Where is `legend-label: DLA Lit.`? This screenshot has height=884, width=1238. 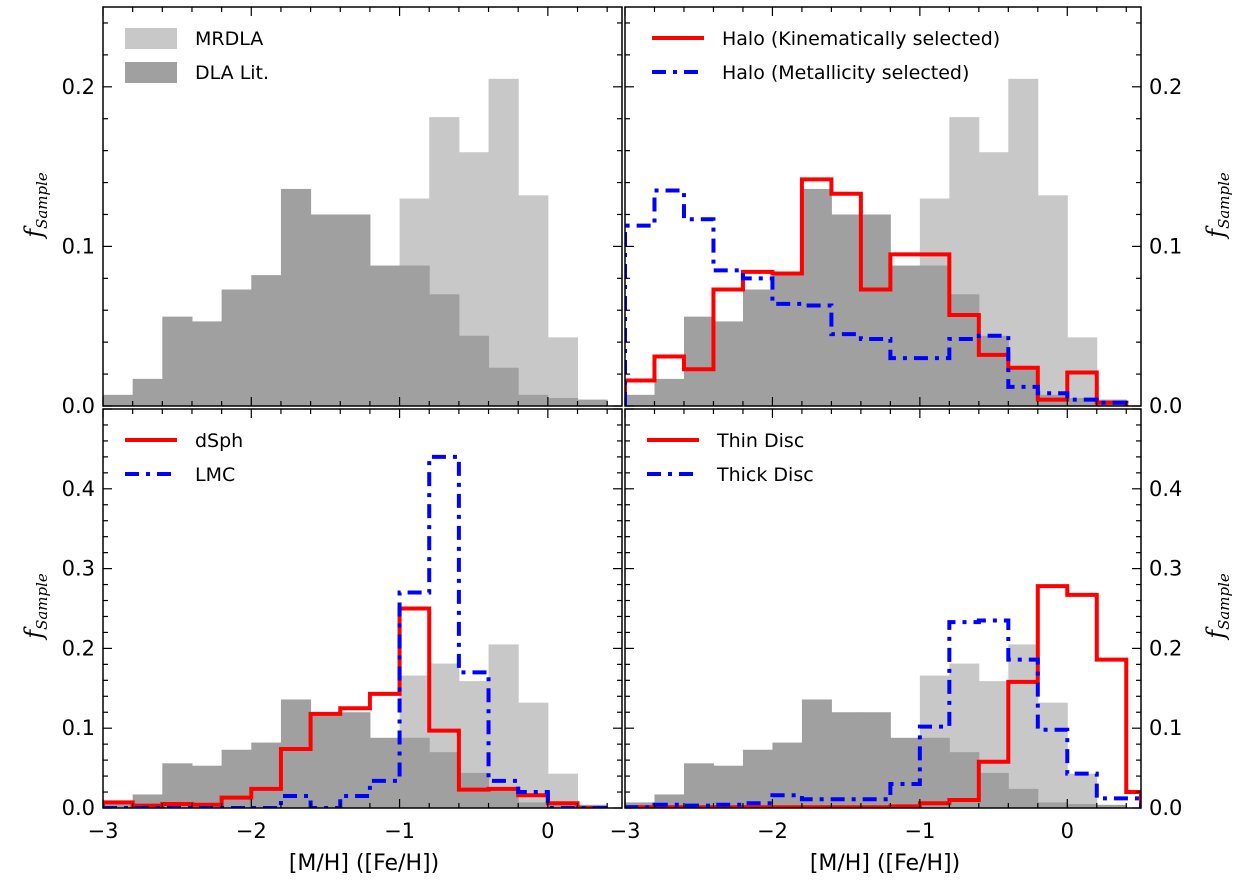 legend-label: DLA Lit. is located at coordinates (232, 73).